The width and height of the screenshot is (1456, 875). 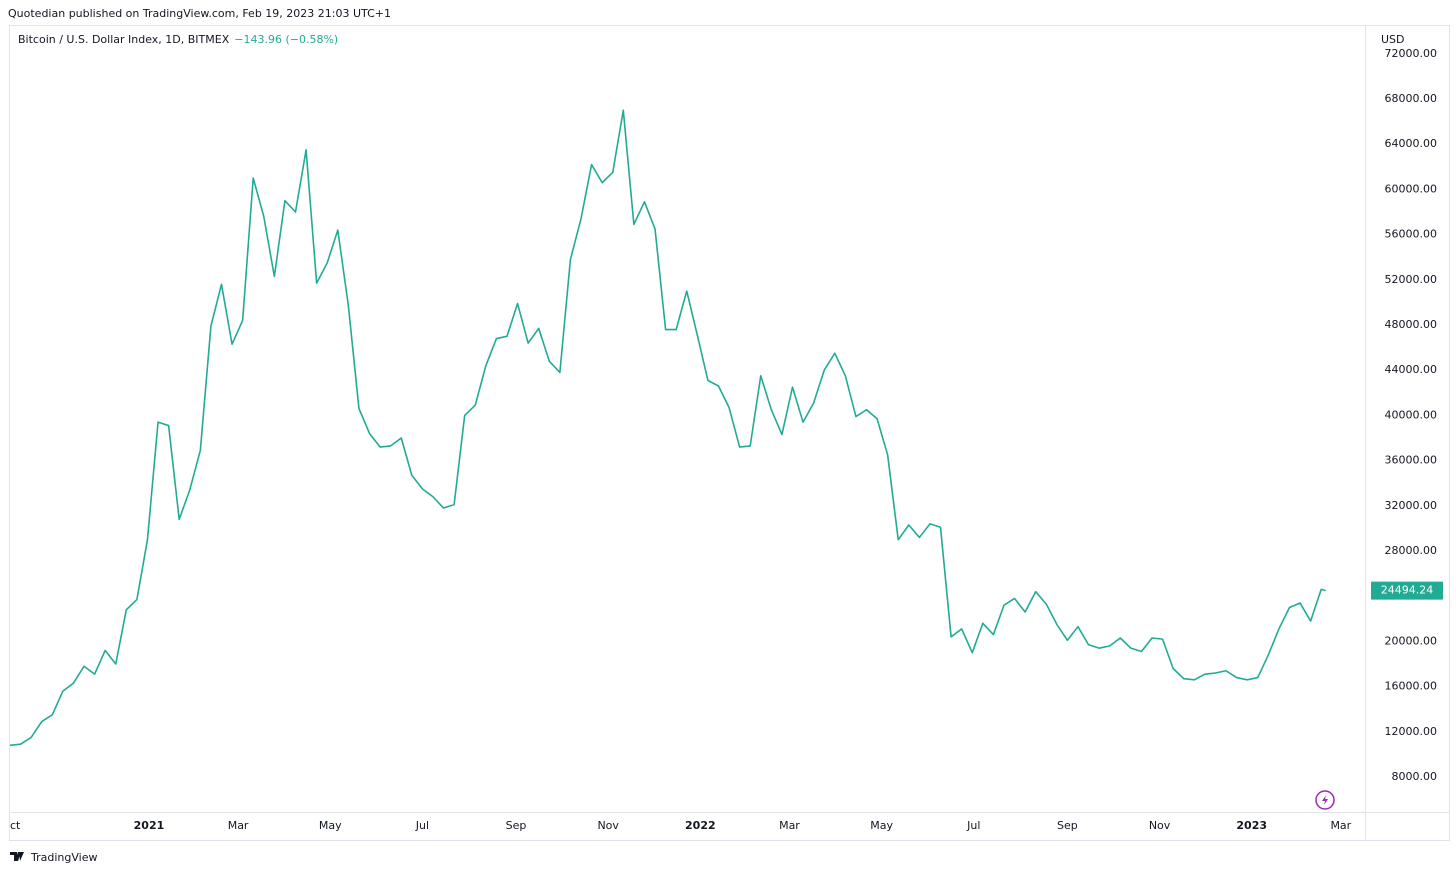 I want to click on y-tick-label: 68000.00, so click(x=1411, y=98).